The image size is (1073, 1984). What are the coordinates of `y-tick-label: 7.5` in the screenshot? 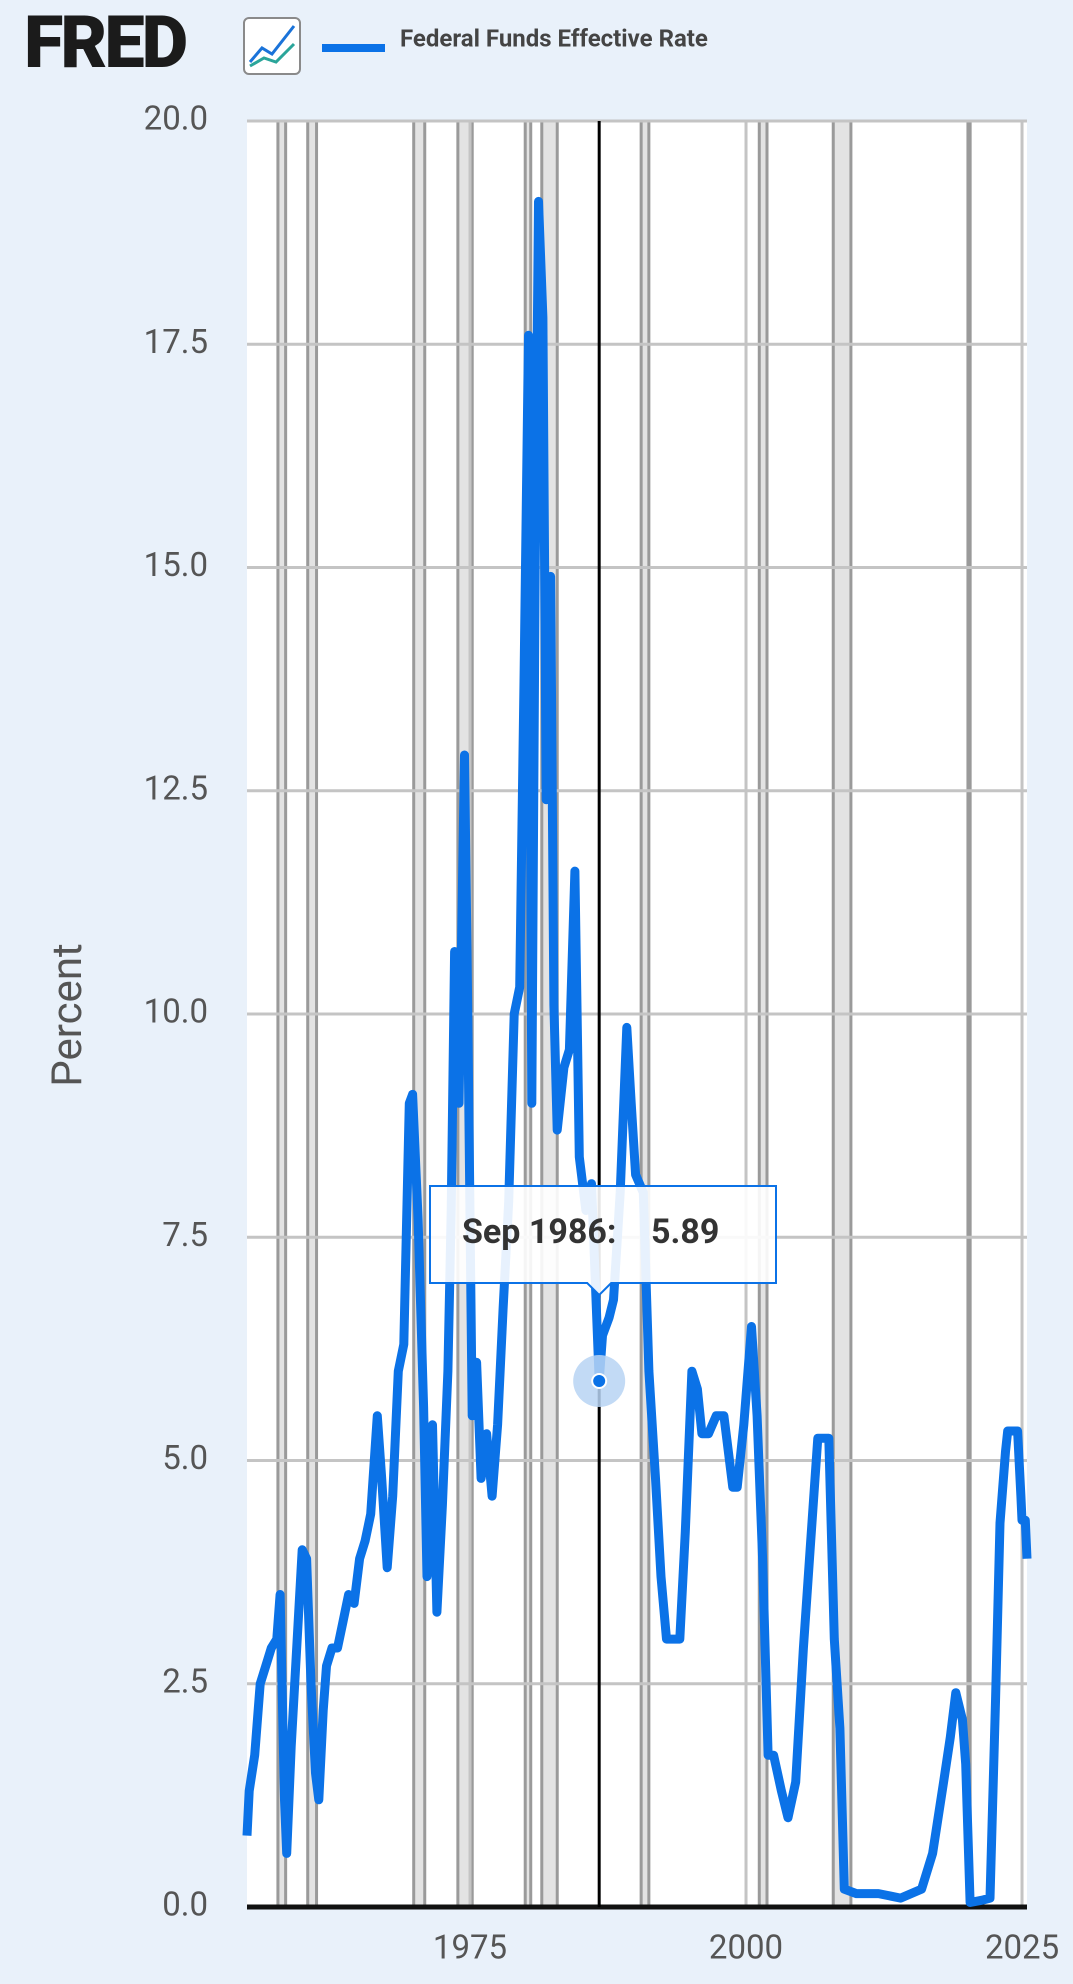 It's located at (185, 1235).